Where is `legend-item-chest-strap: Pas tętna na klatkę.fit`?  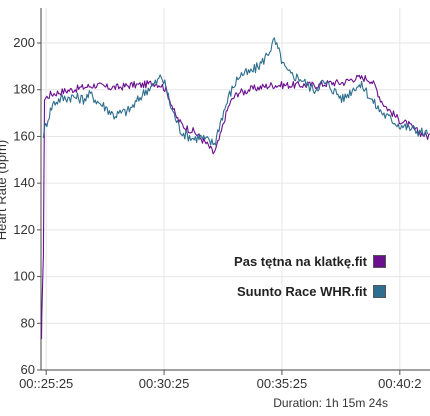 legend-item-chest-strap: Pas tętna na klatkę.fit is located at coordinates (310, 261).